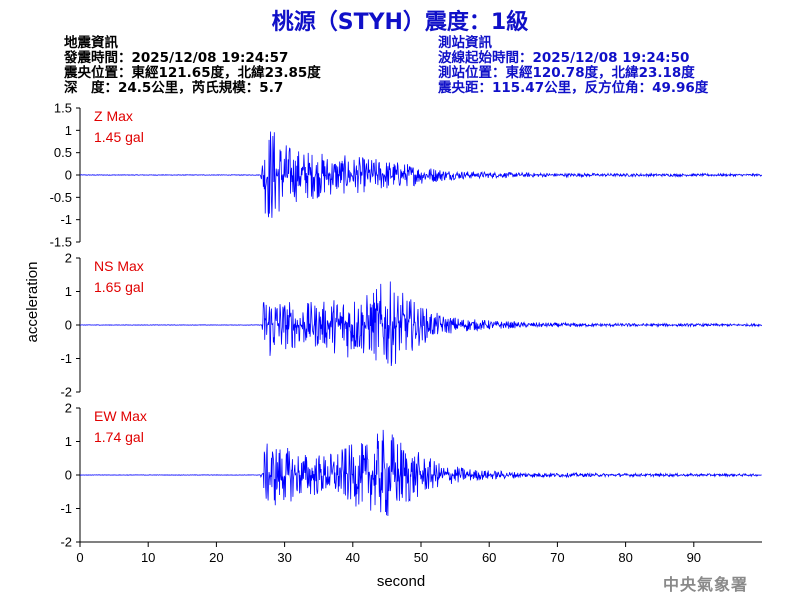  Describe the element at coordinates (63, 152) in the screenshot. I see `y-tick-label: 0.5` at that location.